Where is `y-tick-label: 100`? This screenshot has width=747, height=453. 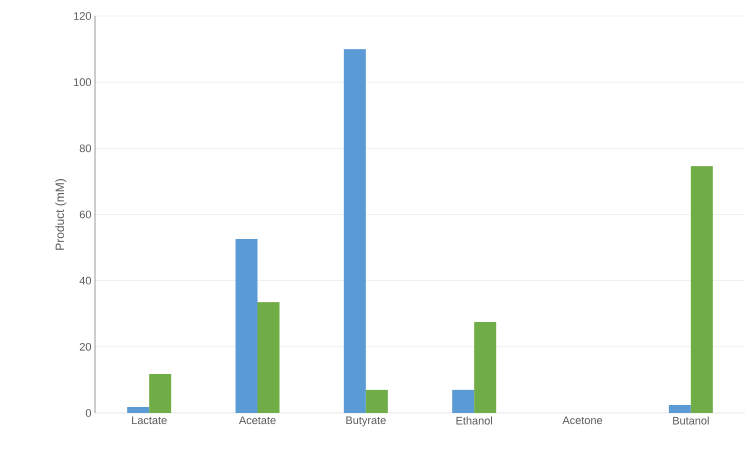 y-tick-label: 100 is located at coordinates (83, 82).